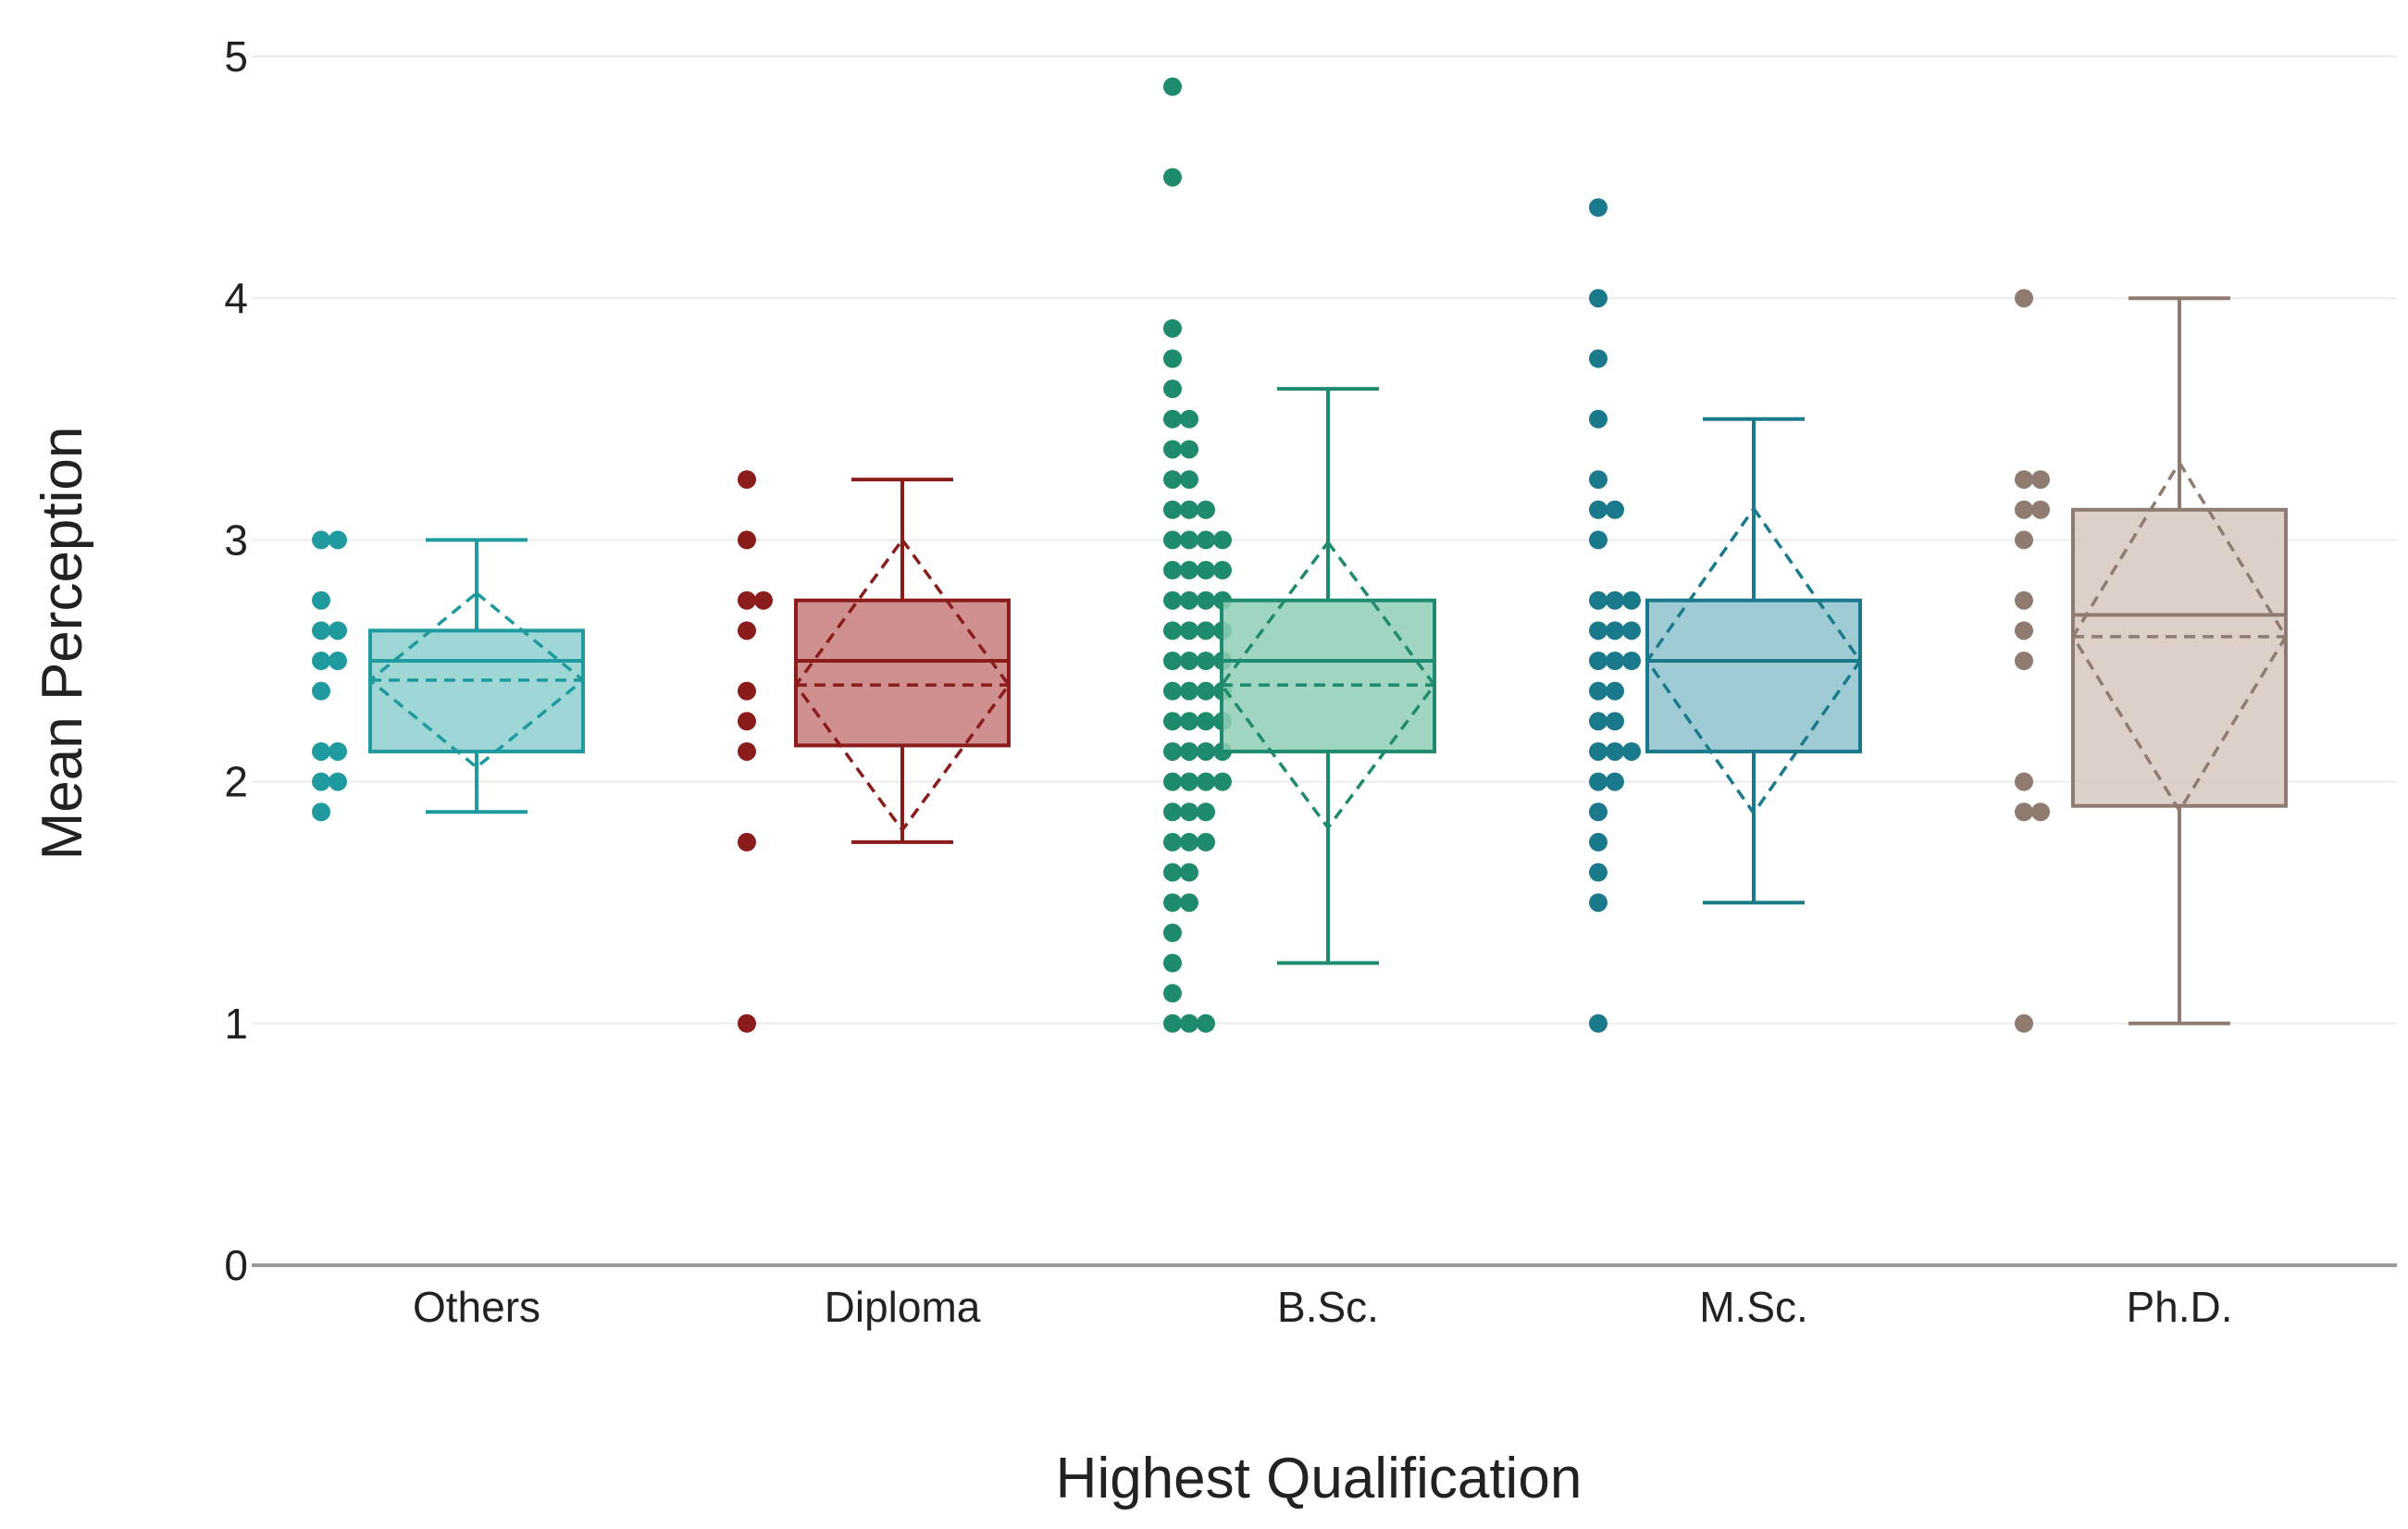 The image size is (2408, 1529). Describe the element at coordinates (2179, 657) in the screenshot. I see `box-phd` at that location.